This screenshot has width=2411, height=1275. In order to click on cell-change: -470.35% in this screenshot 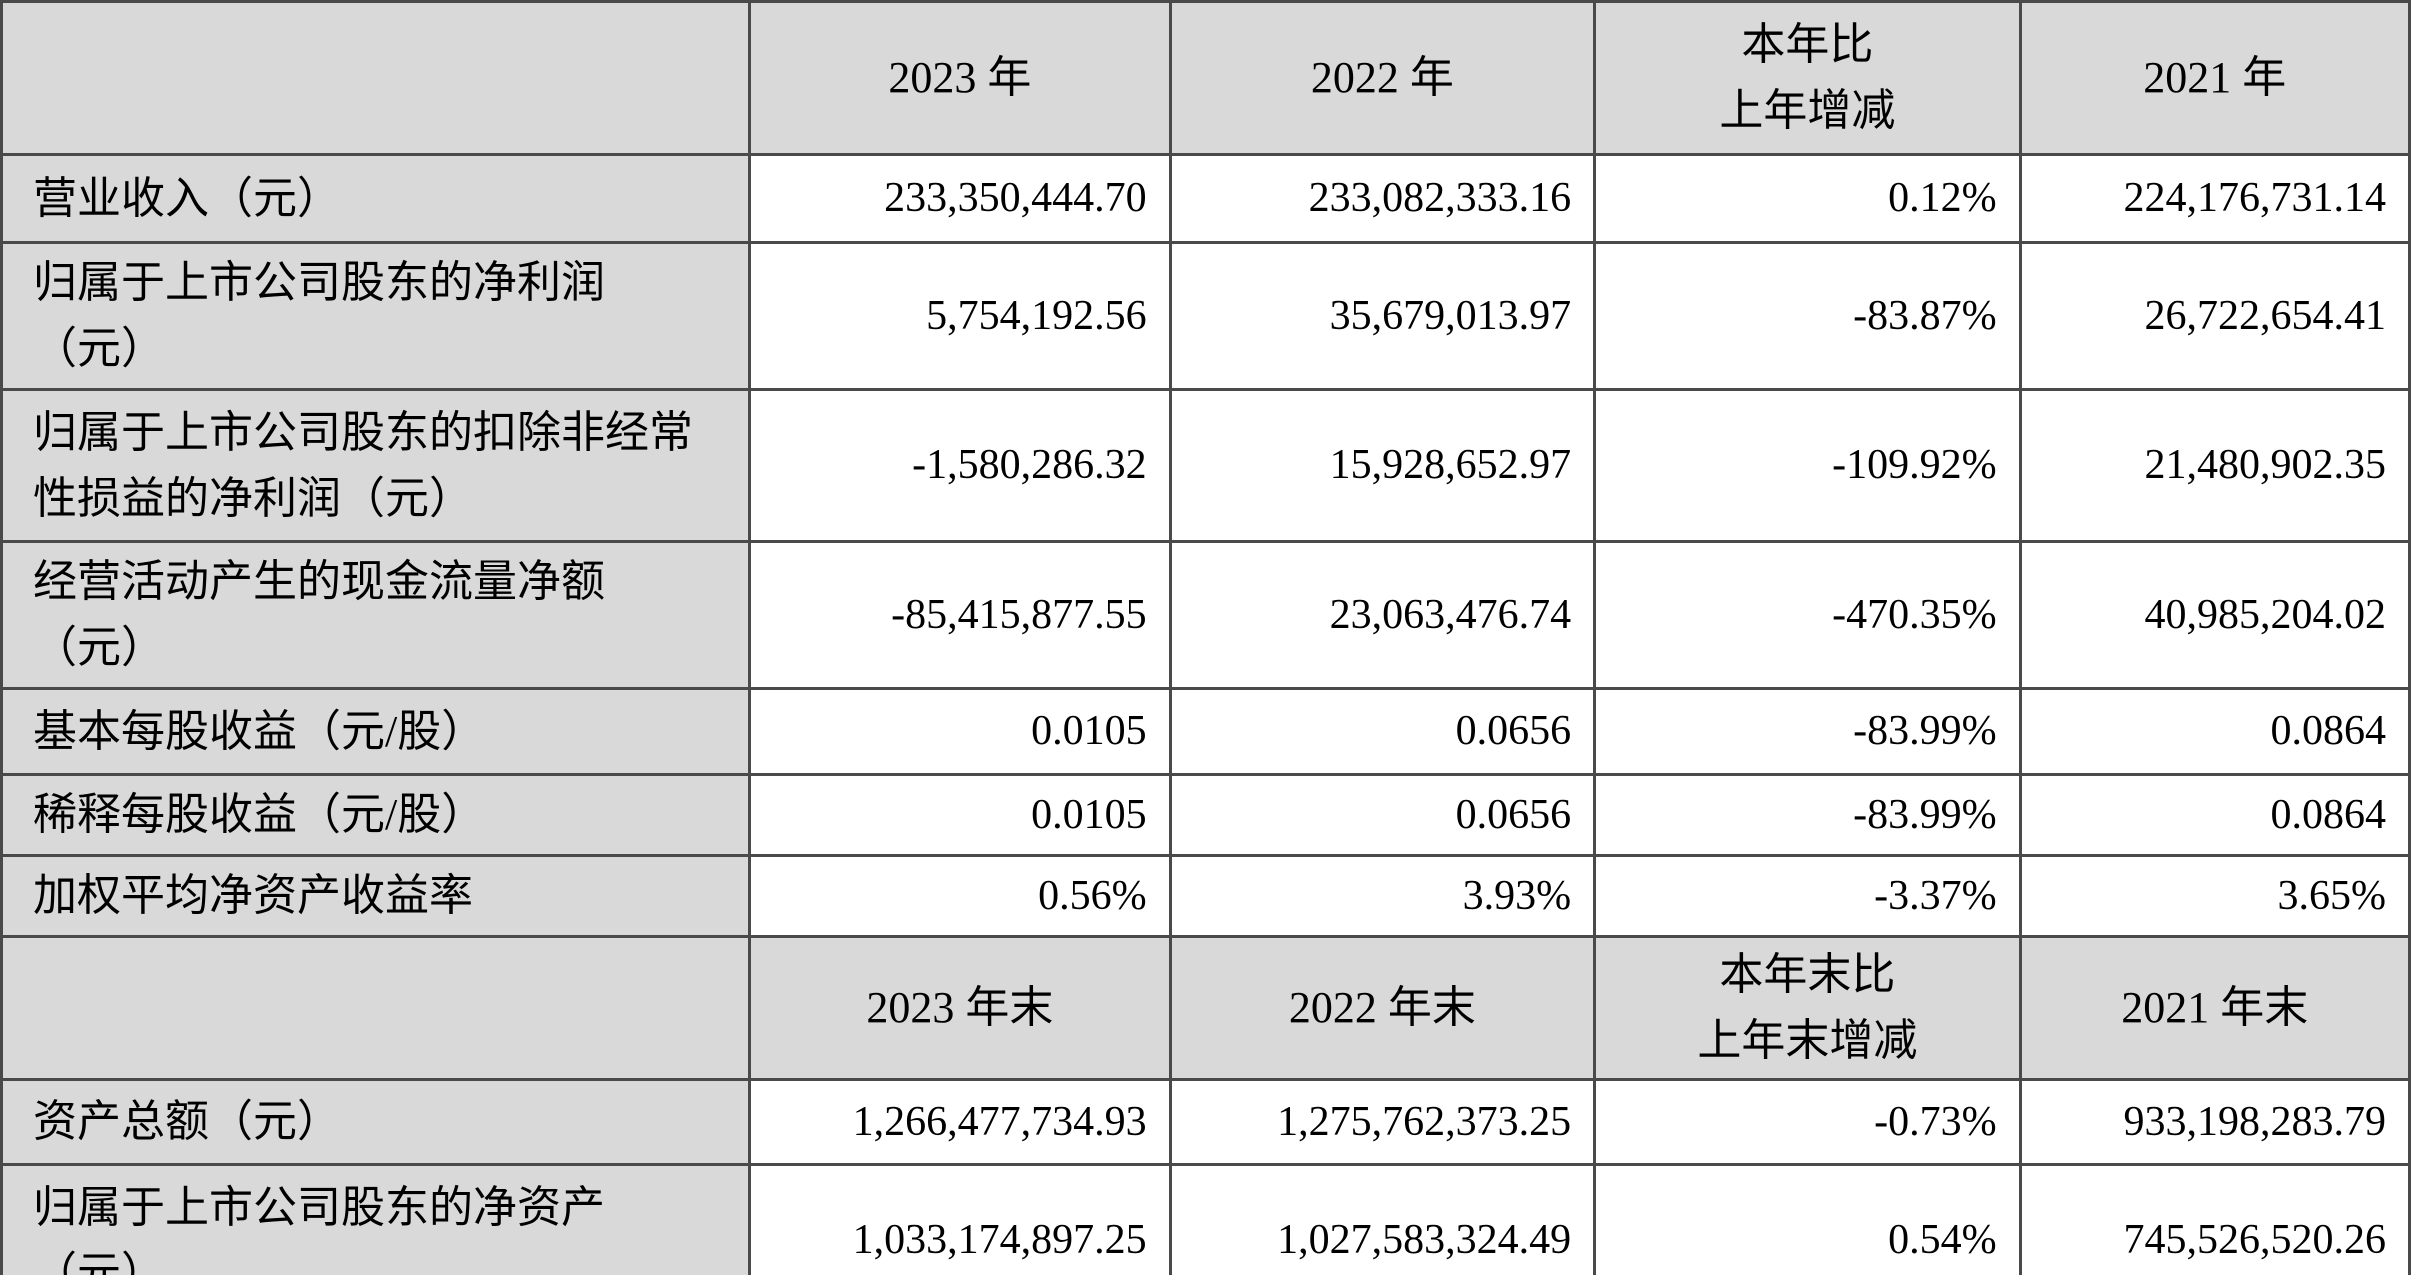, I will do `click(1807, 615)`.